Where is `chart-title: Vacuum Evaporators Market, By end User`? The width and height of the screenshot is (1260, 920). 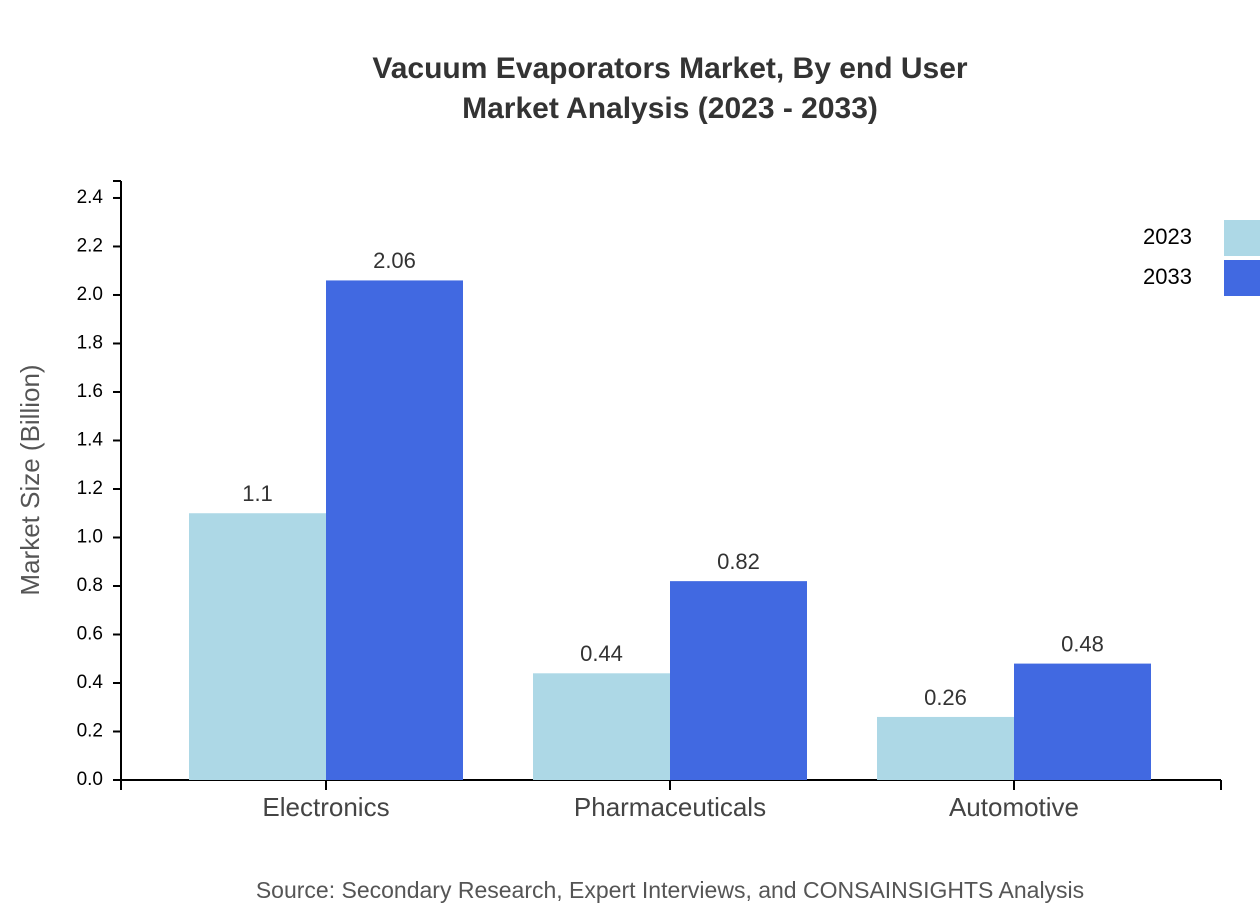
chart-title: Vacuum Evaporators Market, By end User is located at coordinates (670, 68).